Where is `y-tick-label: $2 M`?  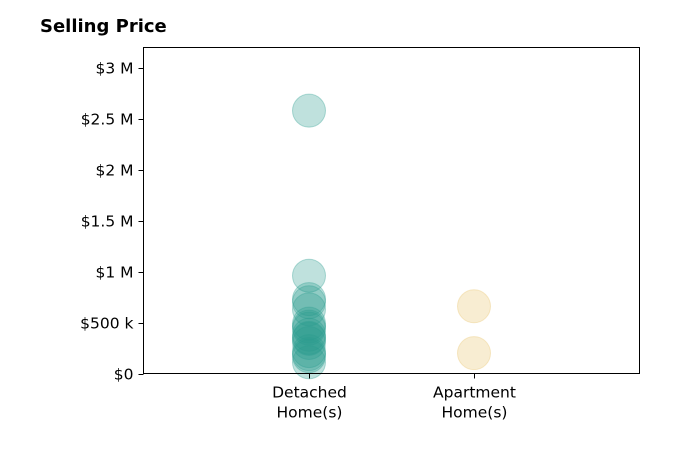 y-tick-label: $2 M is located at coordinates (114, 171).